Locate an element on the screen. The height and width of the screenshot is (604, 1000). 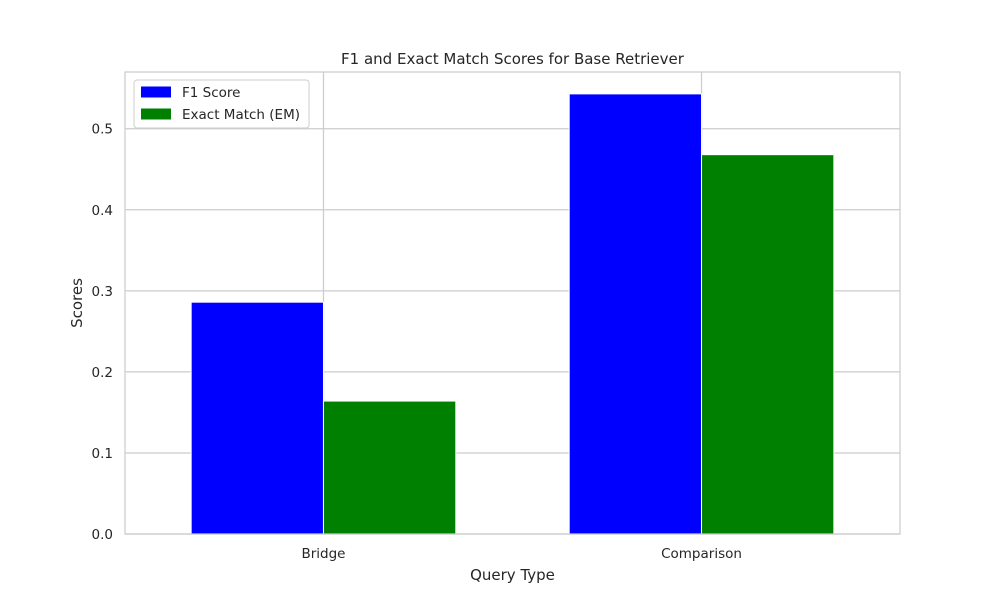
legend: F1 Score Exact Match (EM) is located at coordinates (221, 104).